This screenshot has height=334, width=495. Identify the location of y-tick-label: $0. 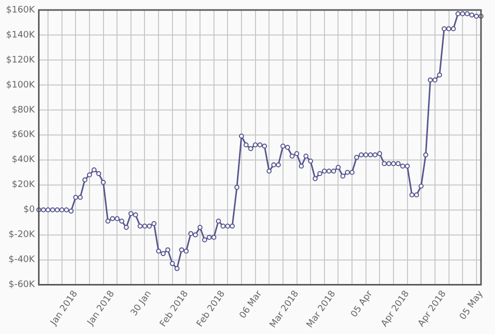
(29, 210).